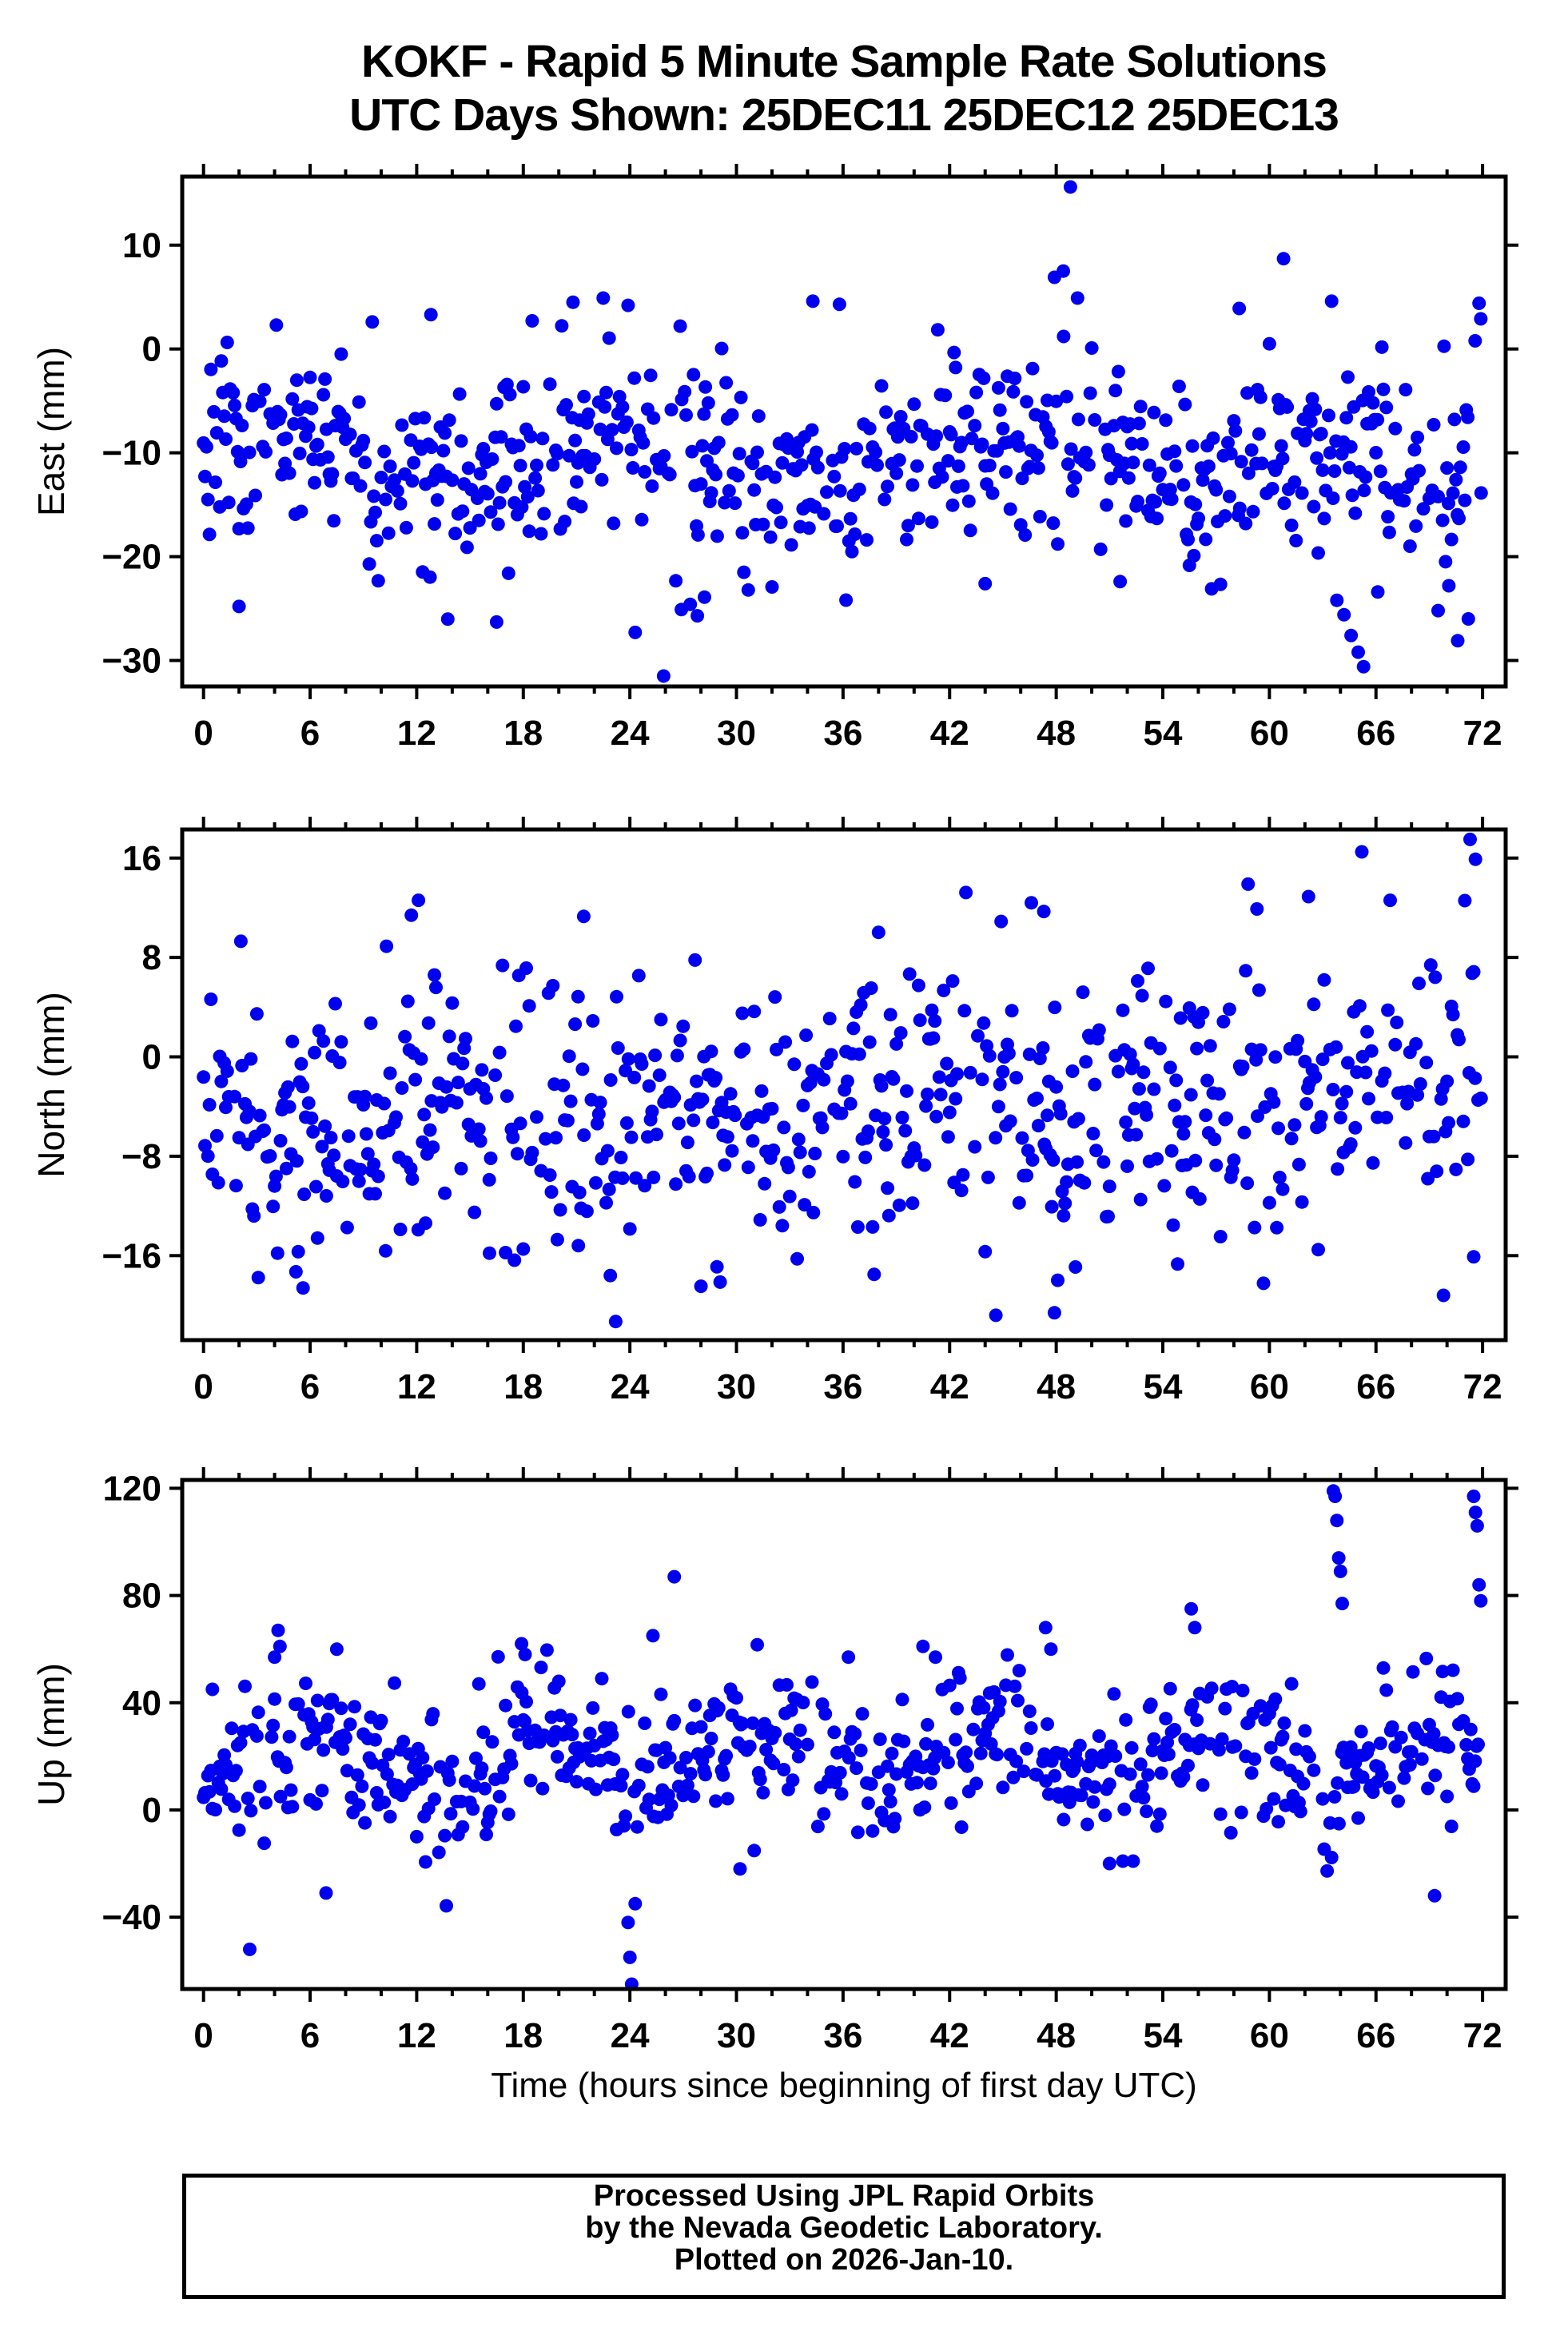 The height and width of the screenshot is (2347, 1568). I want to click on x-tick-label: 18, so click(523, 1386).